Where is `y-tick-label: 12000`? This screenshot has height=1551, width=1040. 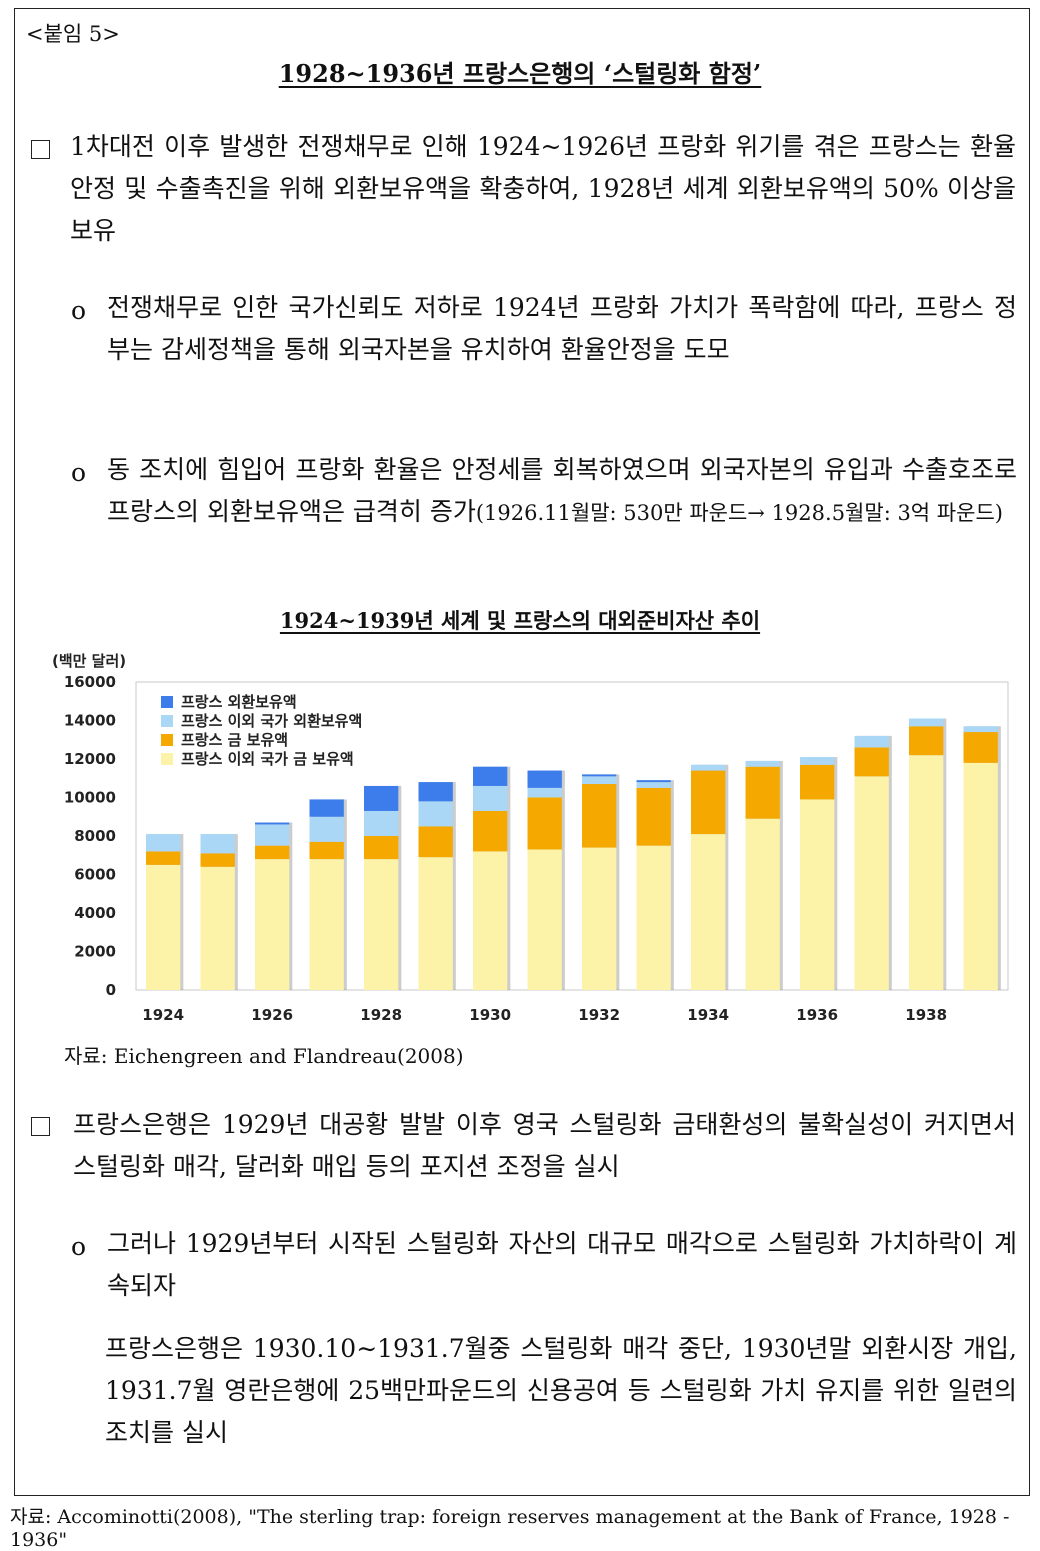
y-tick-label: 12000 is located at coordinates (90, 759).